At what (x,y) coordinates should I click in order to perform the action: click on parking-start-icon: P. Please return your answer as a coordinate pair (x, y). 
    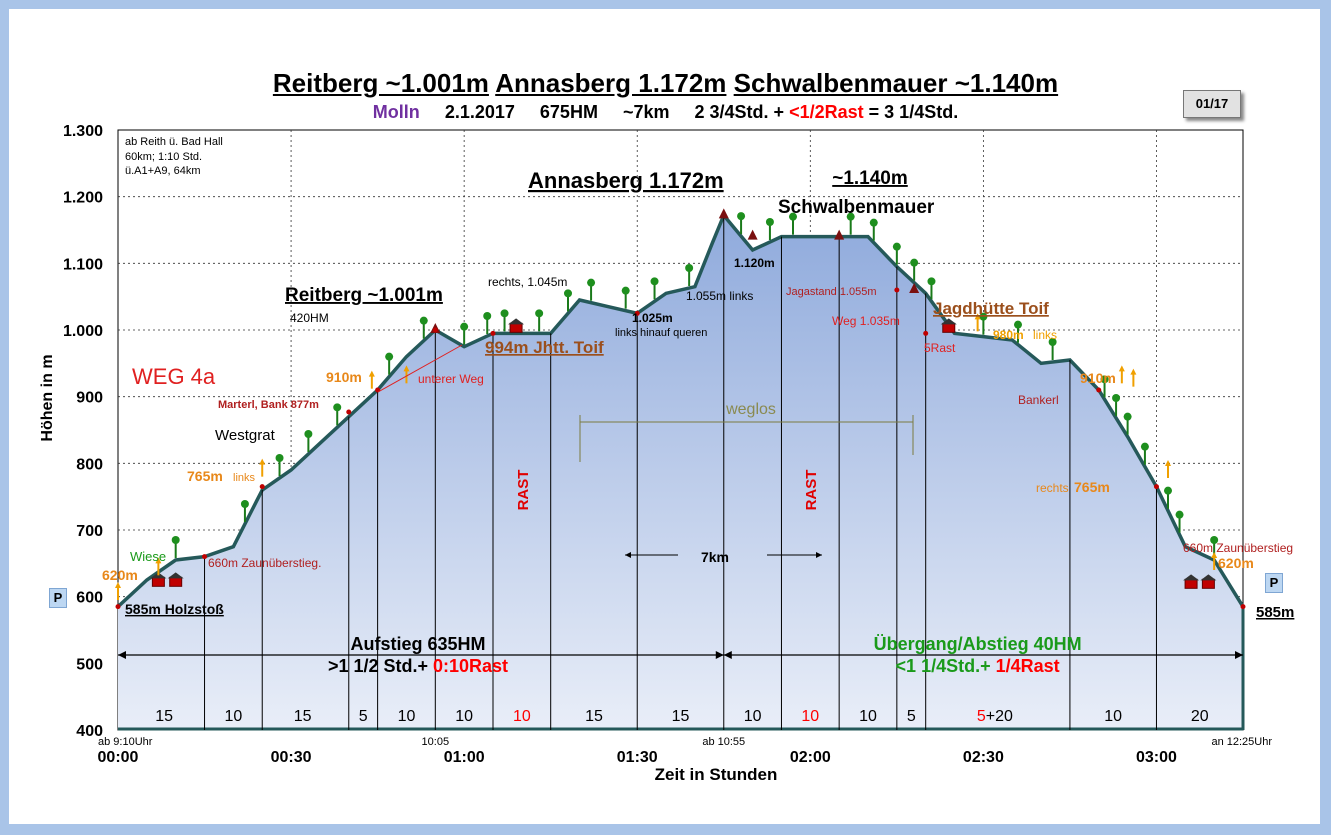
    Looking at the image, I should click on (58, 598).